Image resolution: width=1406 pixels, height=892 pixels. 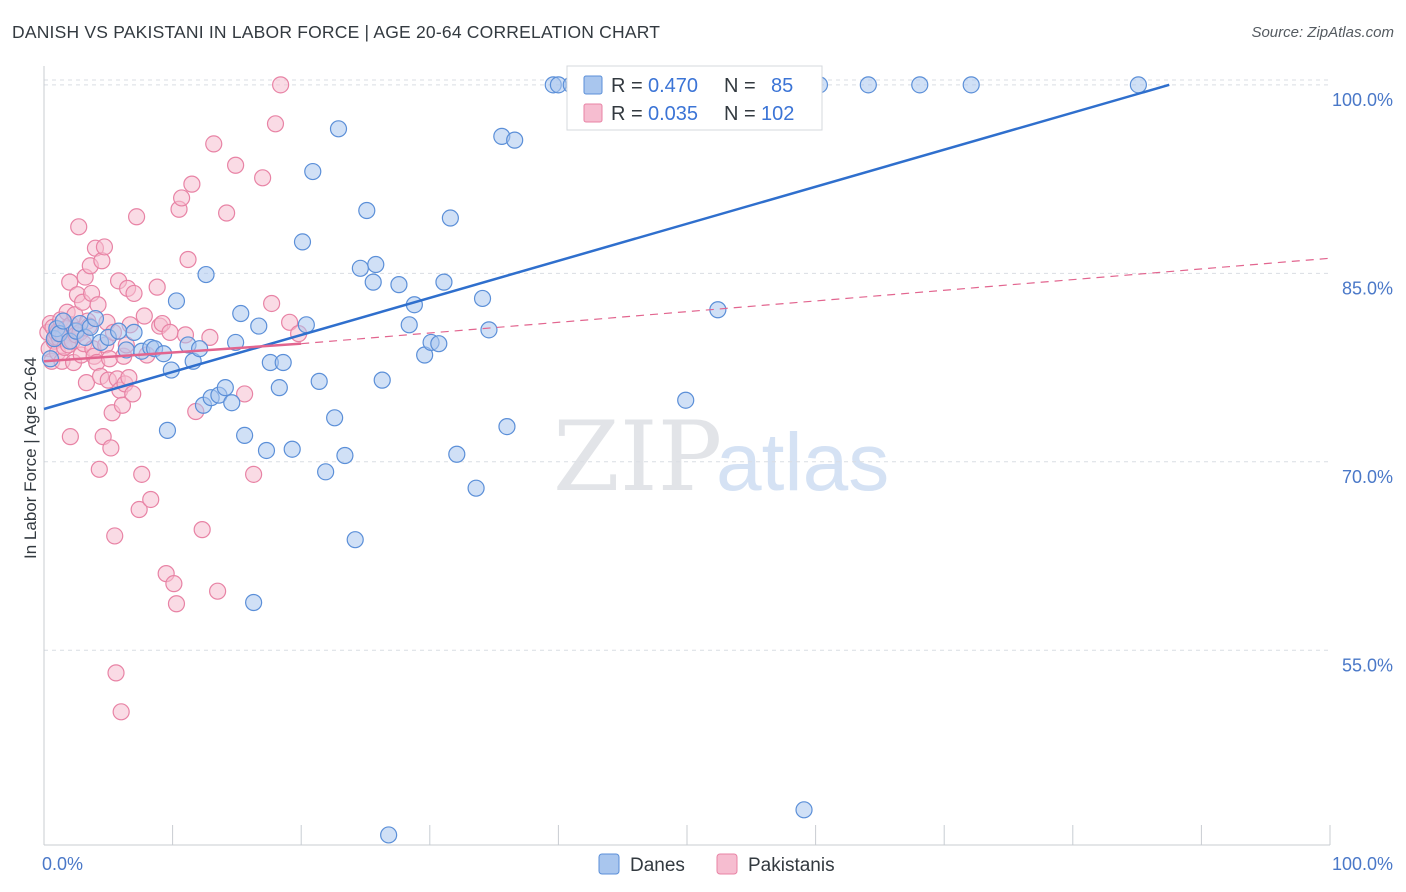 What do you see at coordinates (791, 865) in the screenshot?
I see `pakistanis-legend-label: Pakistanis` at bounding box center [791, 865].